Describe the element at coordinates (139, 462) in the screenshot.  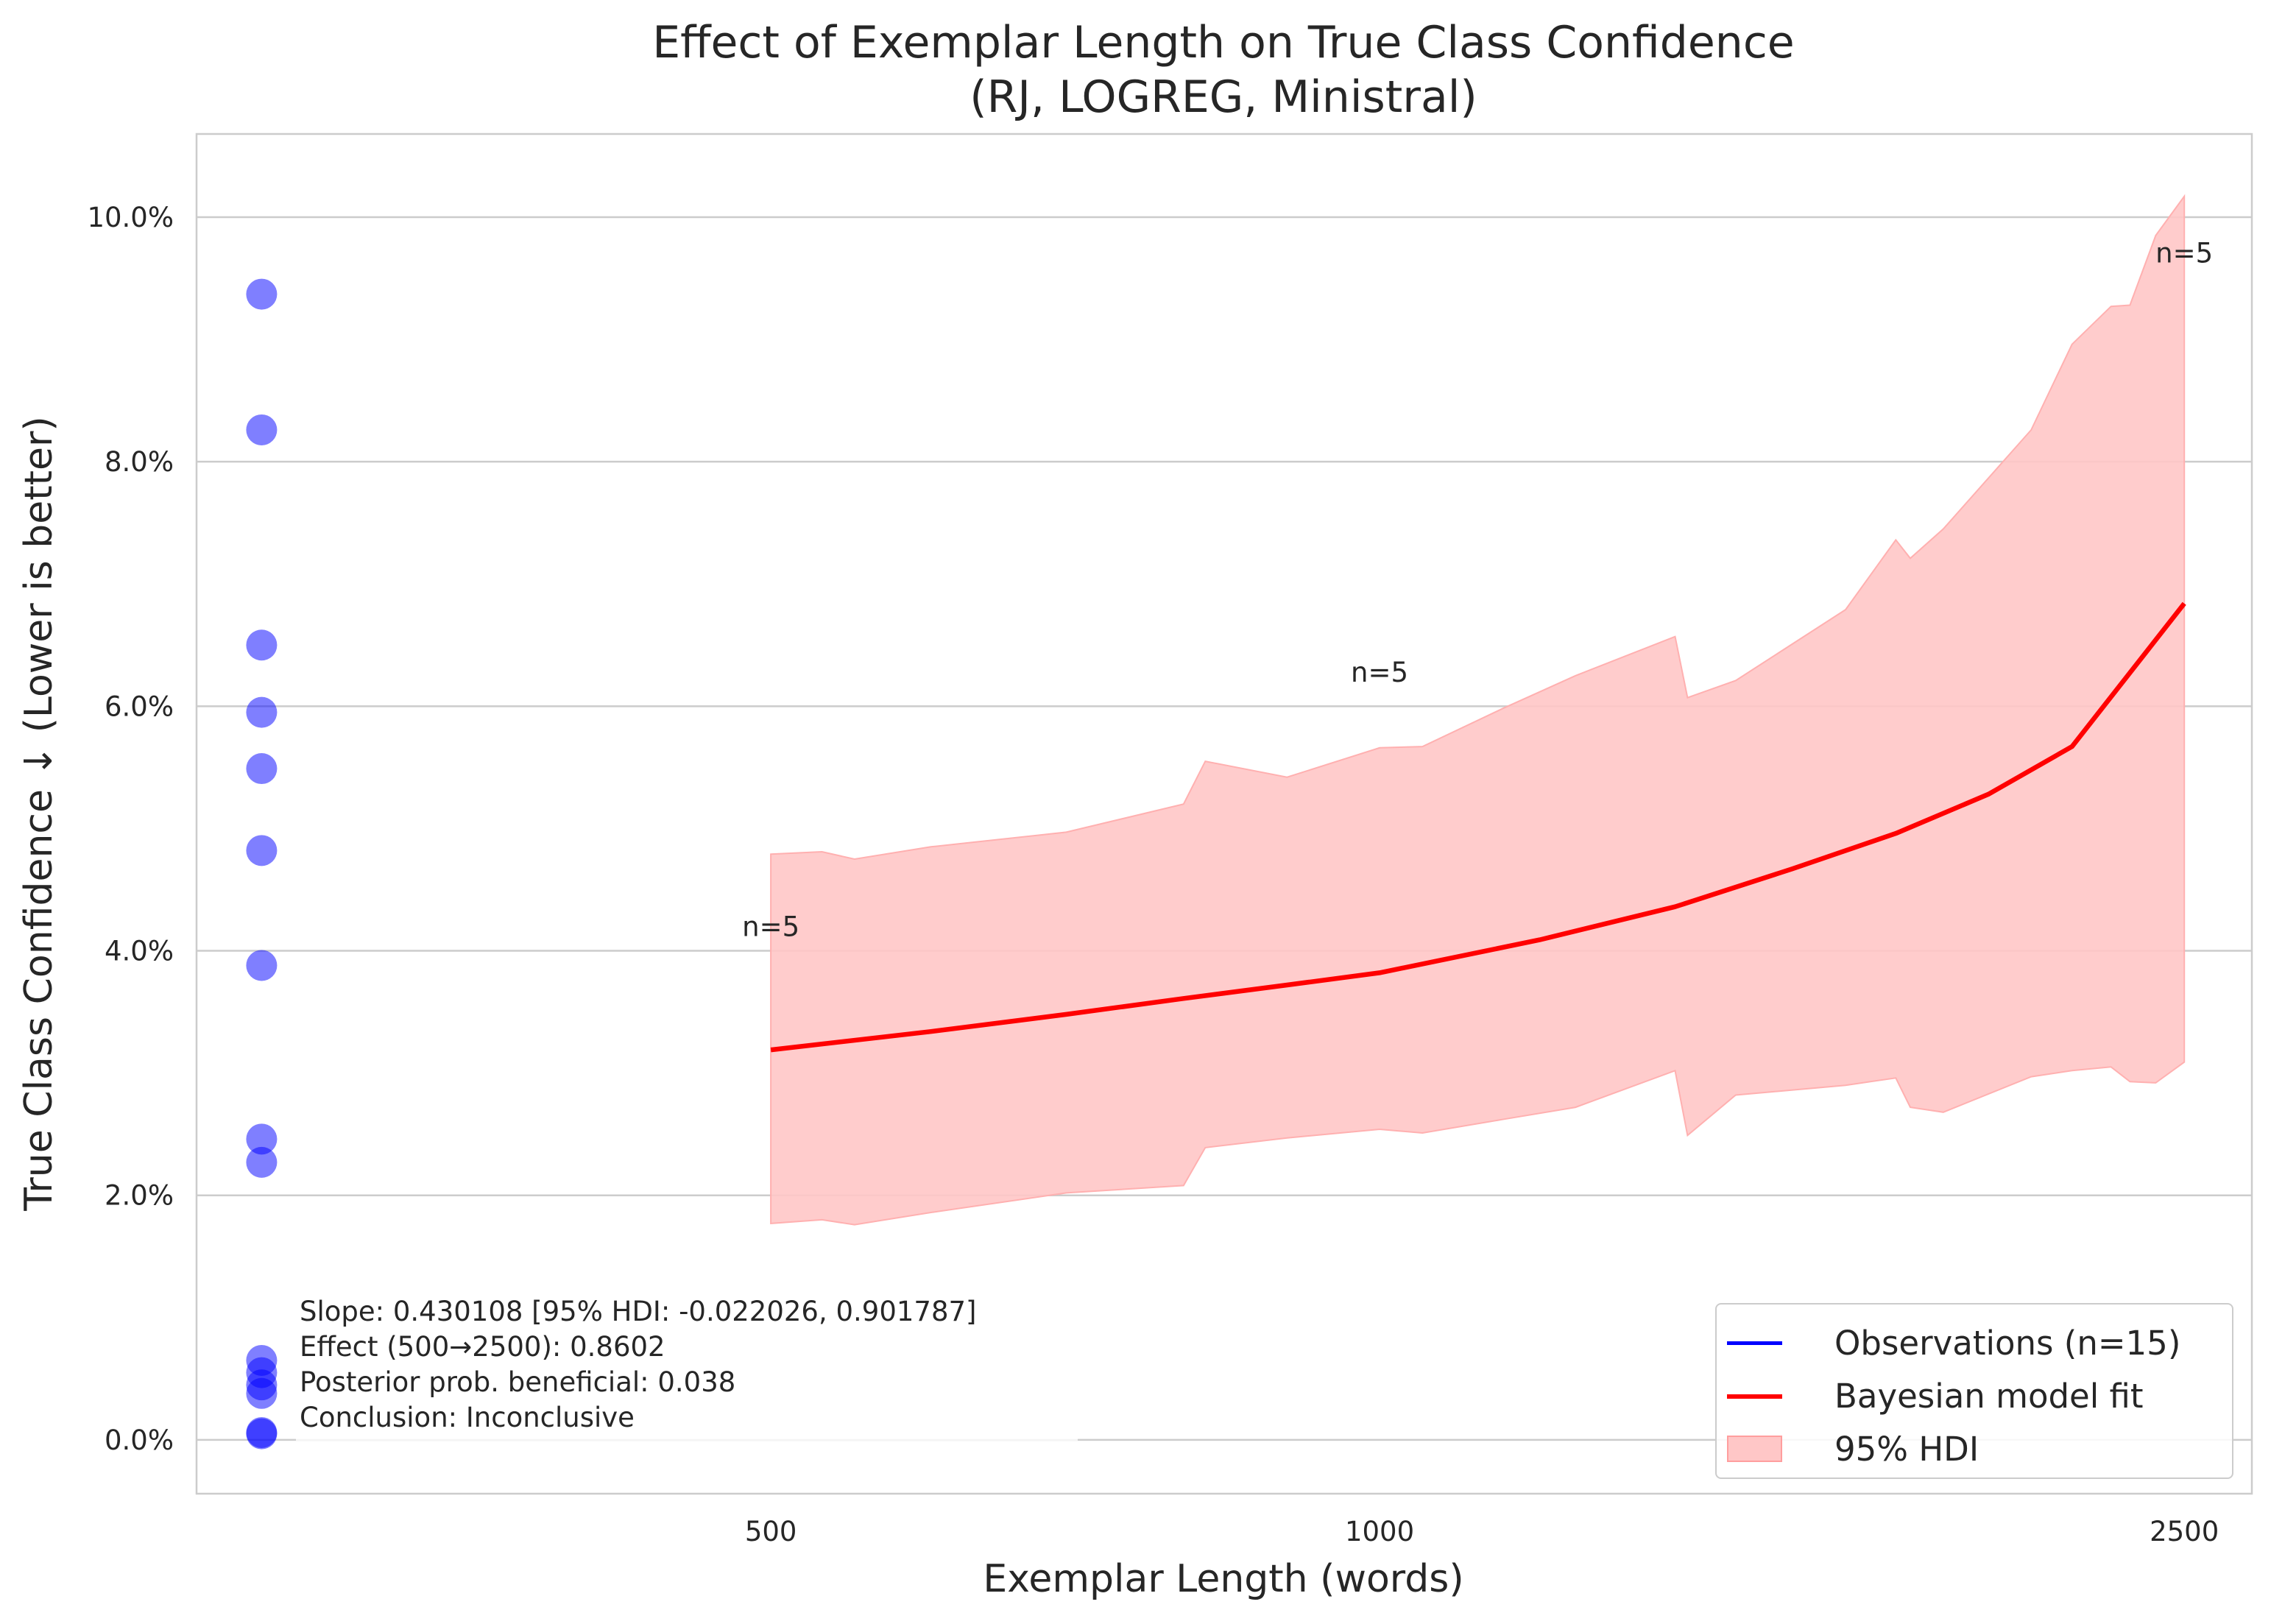
I see `y-tick-label: 8.0%` at that location.